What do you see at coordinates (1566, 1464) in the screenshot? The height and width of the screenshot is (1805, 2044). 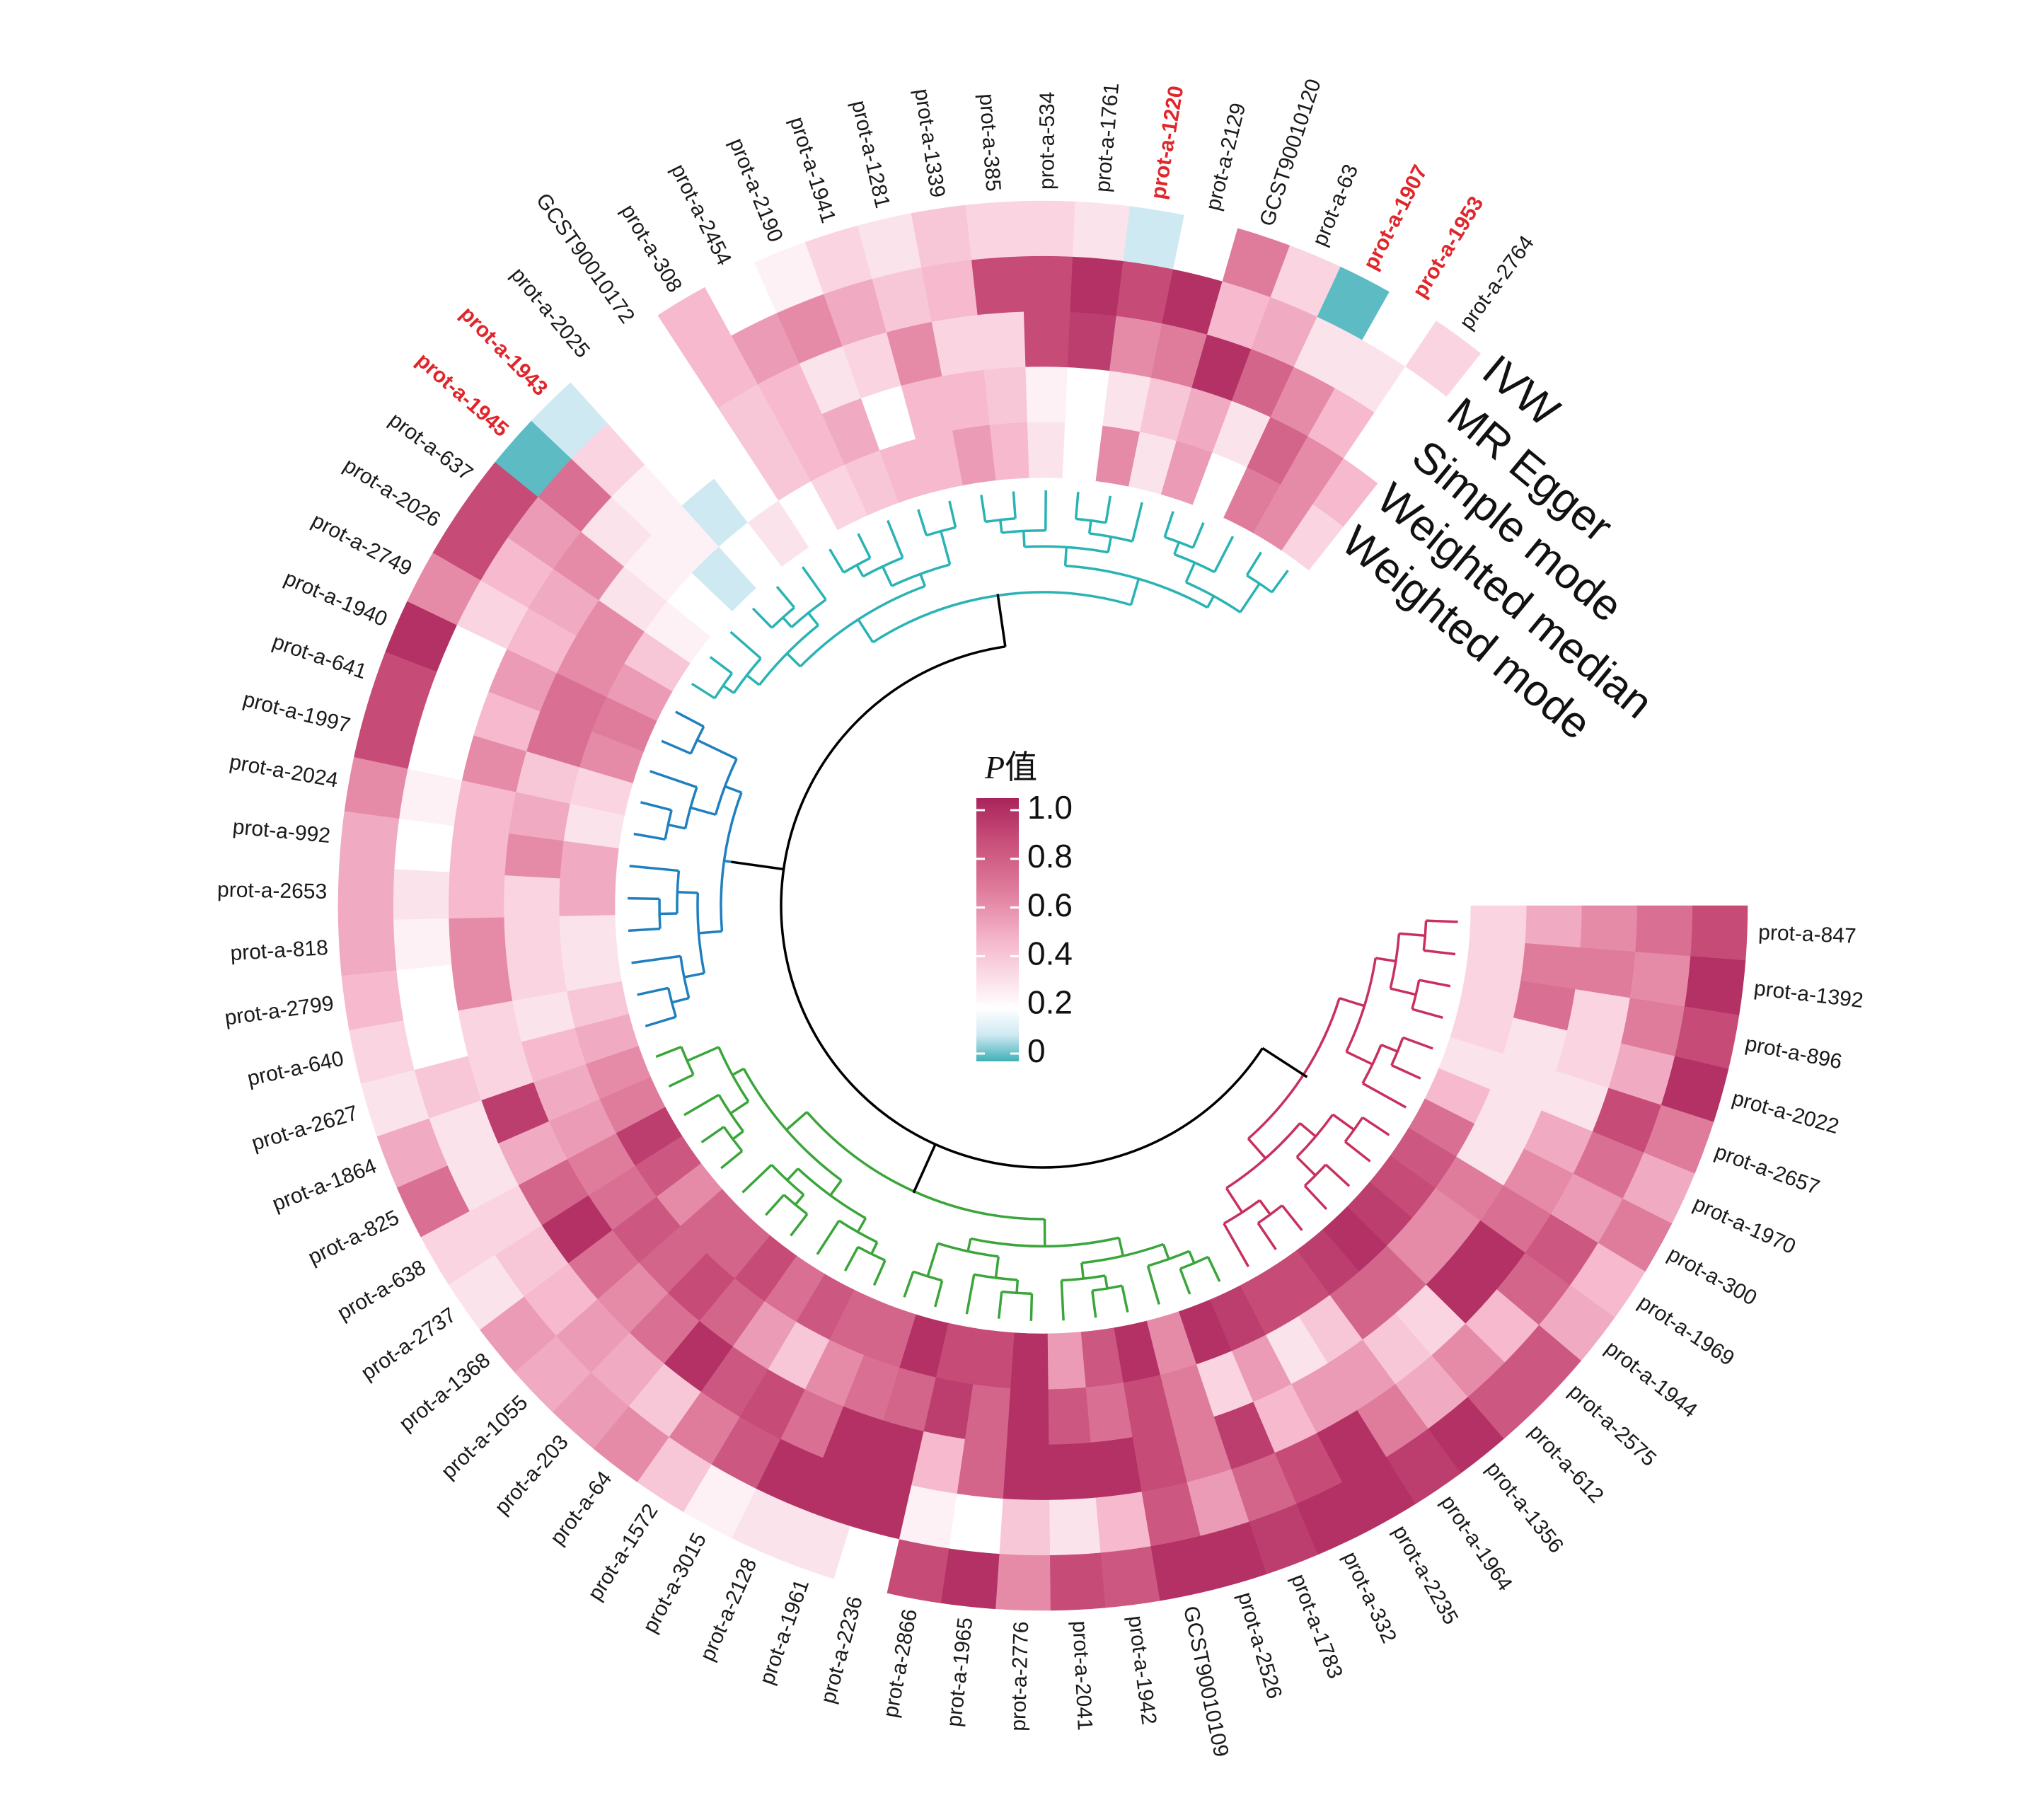 I see `item-label: prot-a-612` at bounding box center [1566, 1464].